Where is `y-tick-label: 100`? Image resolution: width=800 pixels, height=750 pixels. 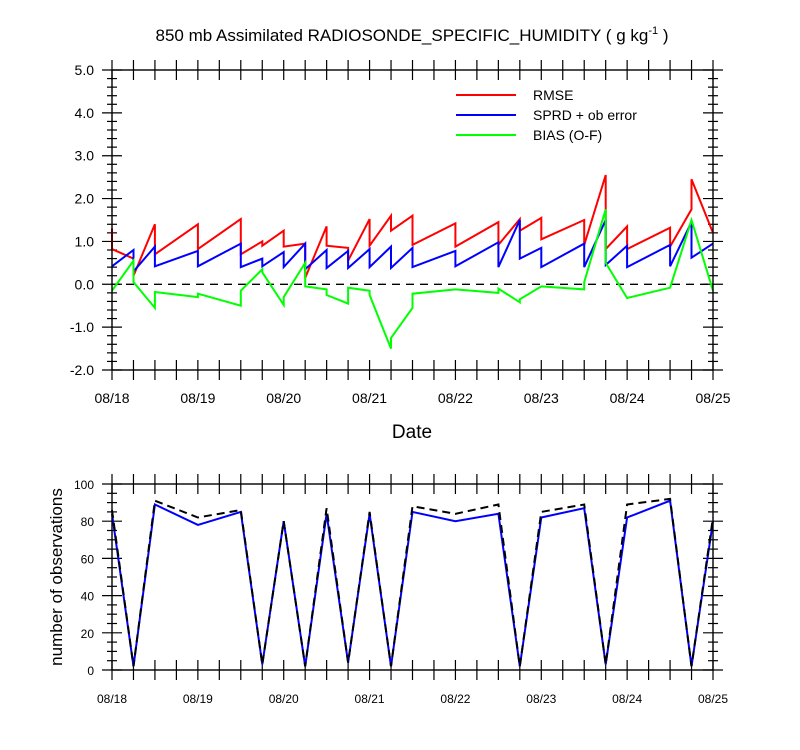
y-tick-label: 100 is located at coordinates (84, 485).